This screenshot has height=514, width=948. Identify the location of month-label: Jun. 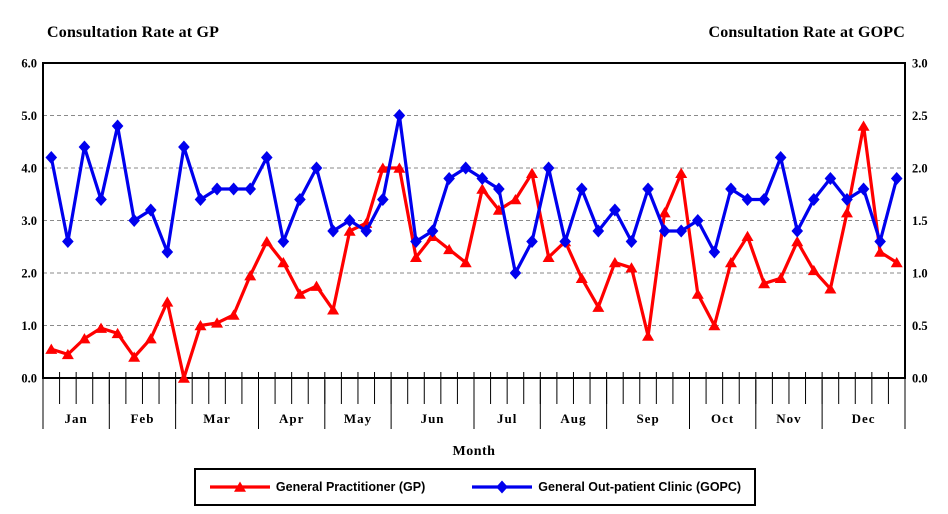
(433, 418).